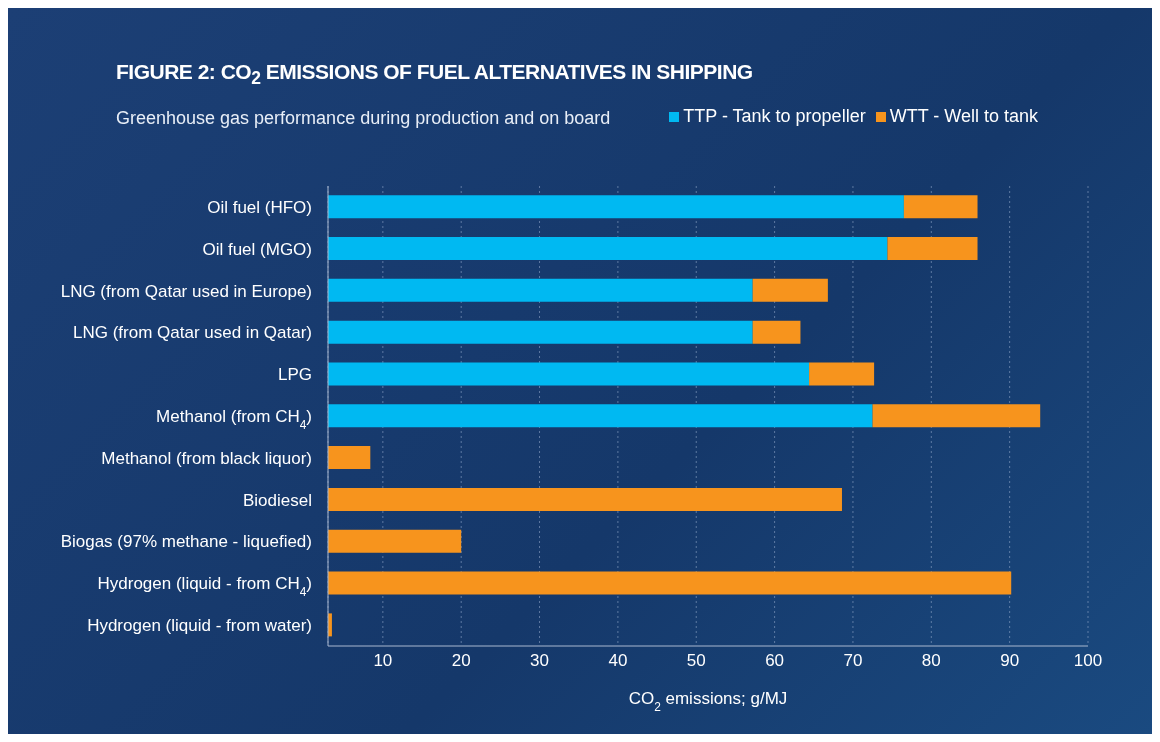 This screenshot has width=1160, height=742. What do you see at coordinates (774, 116) in the screenshot?
I see `legend-label: TTP - Tank to propeller` at bounding box center [774, 116].